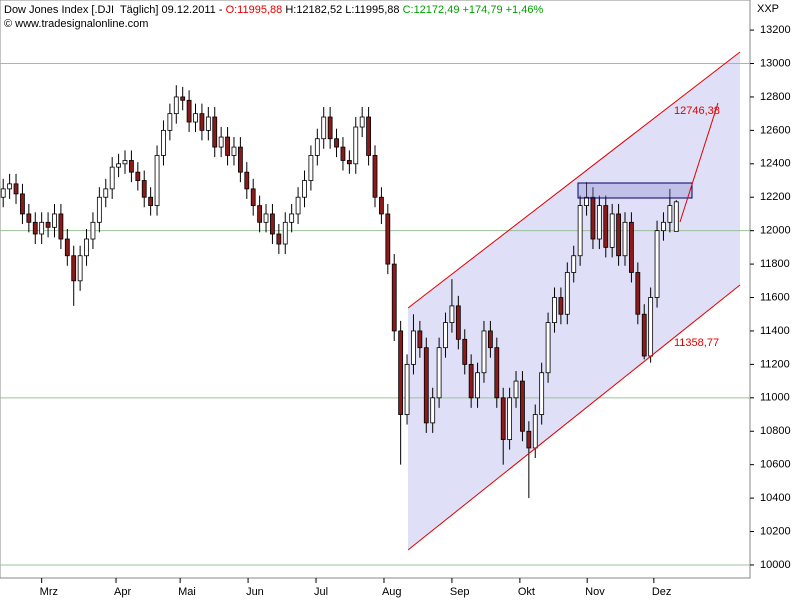 This screenshot has width=800, height=600. Describe the element at coordinates (775, 130) in the screenshot. I see `y-tick-label: 12600` at that location.